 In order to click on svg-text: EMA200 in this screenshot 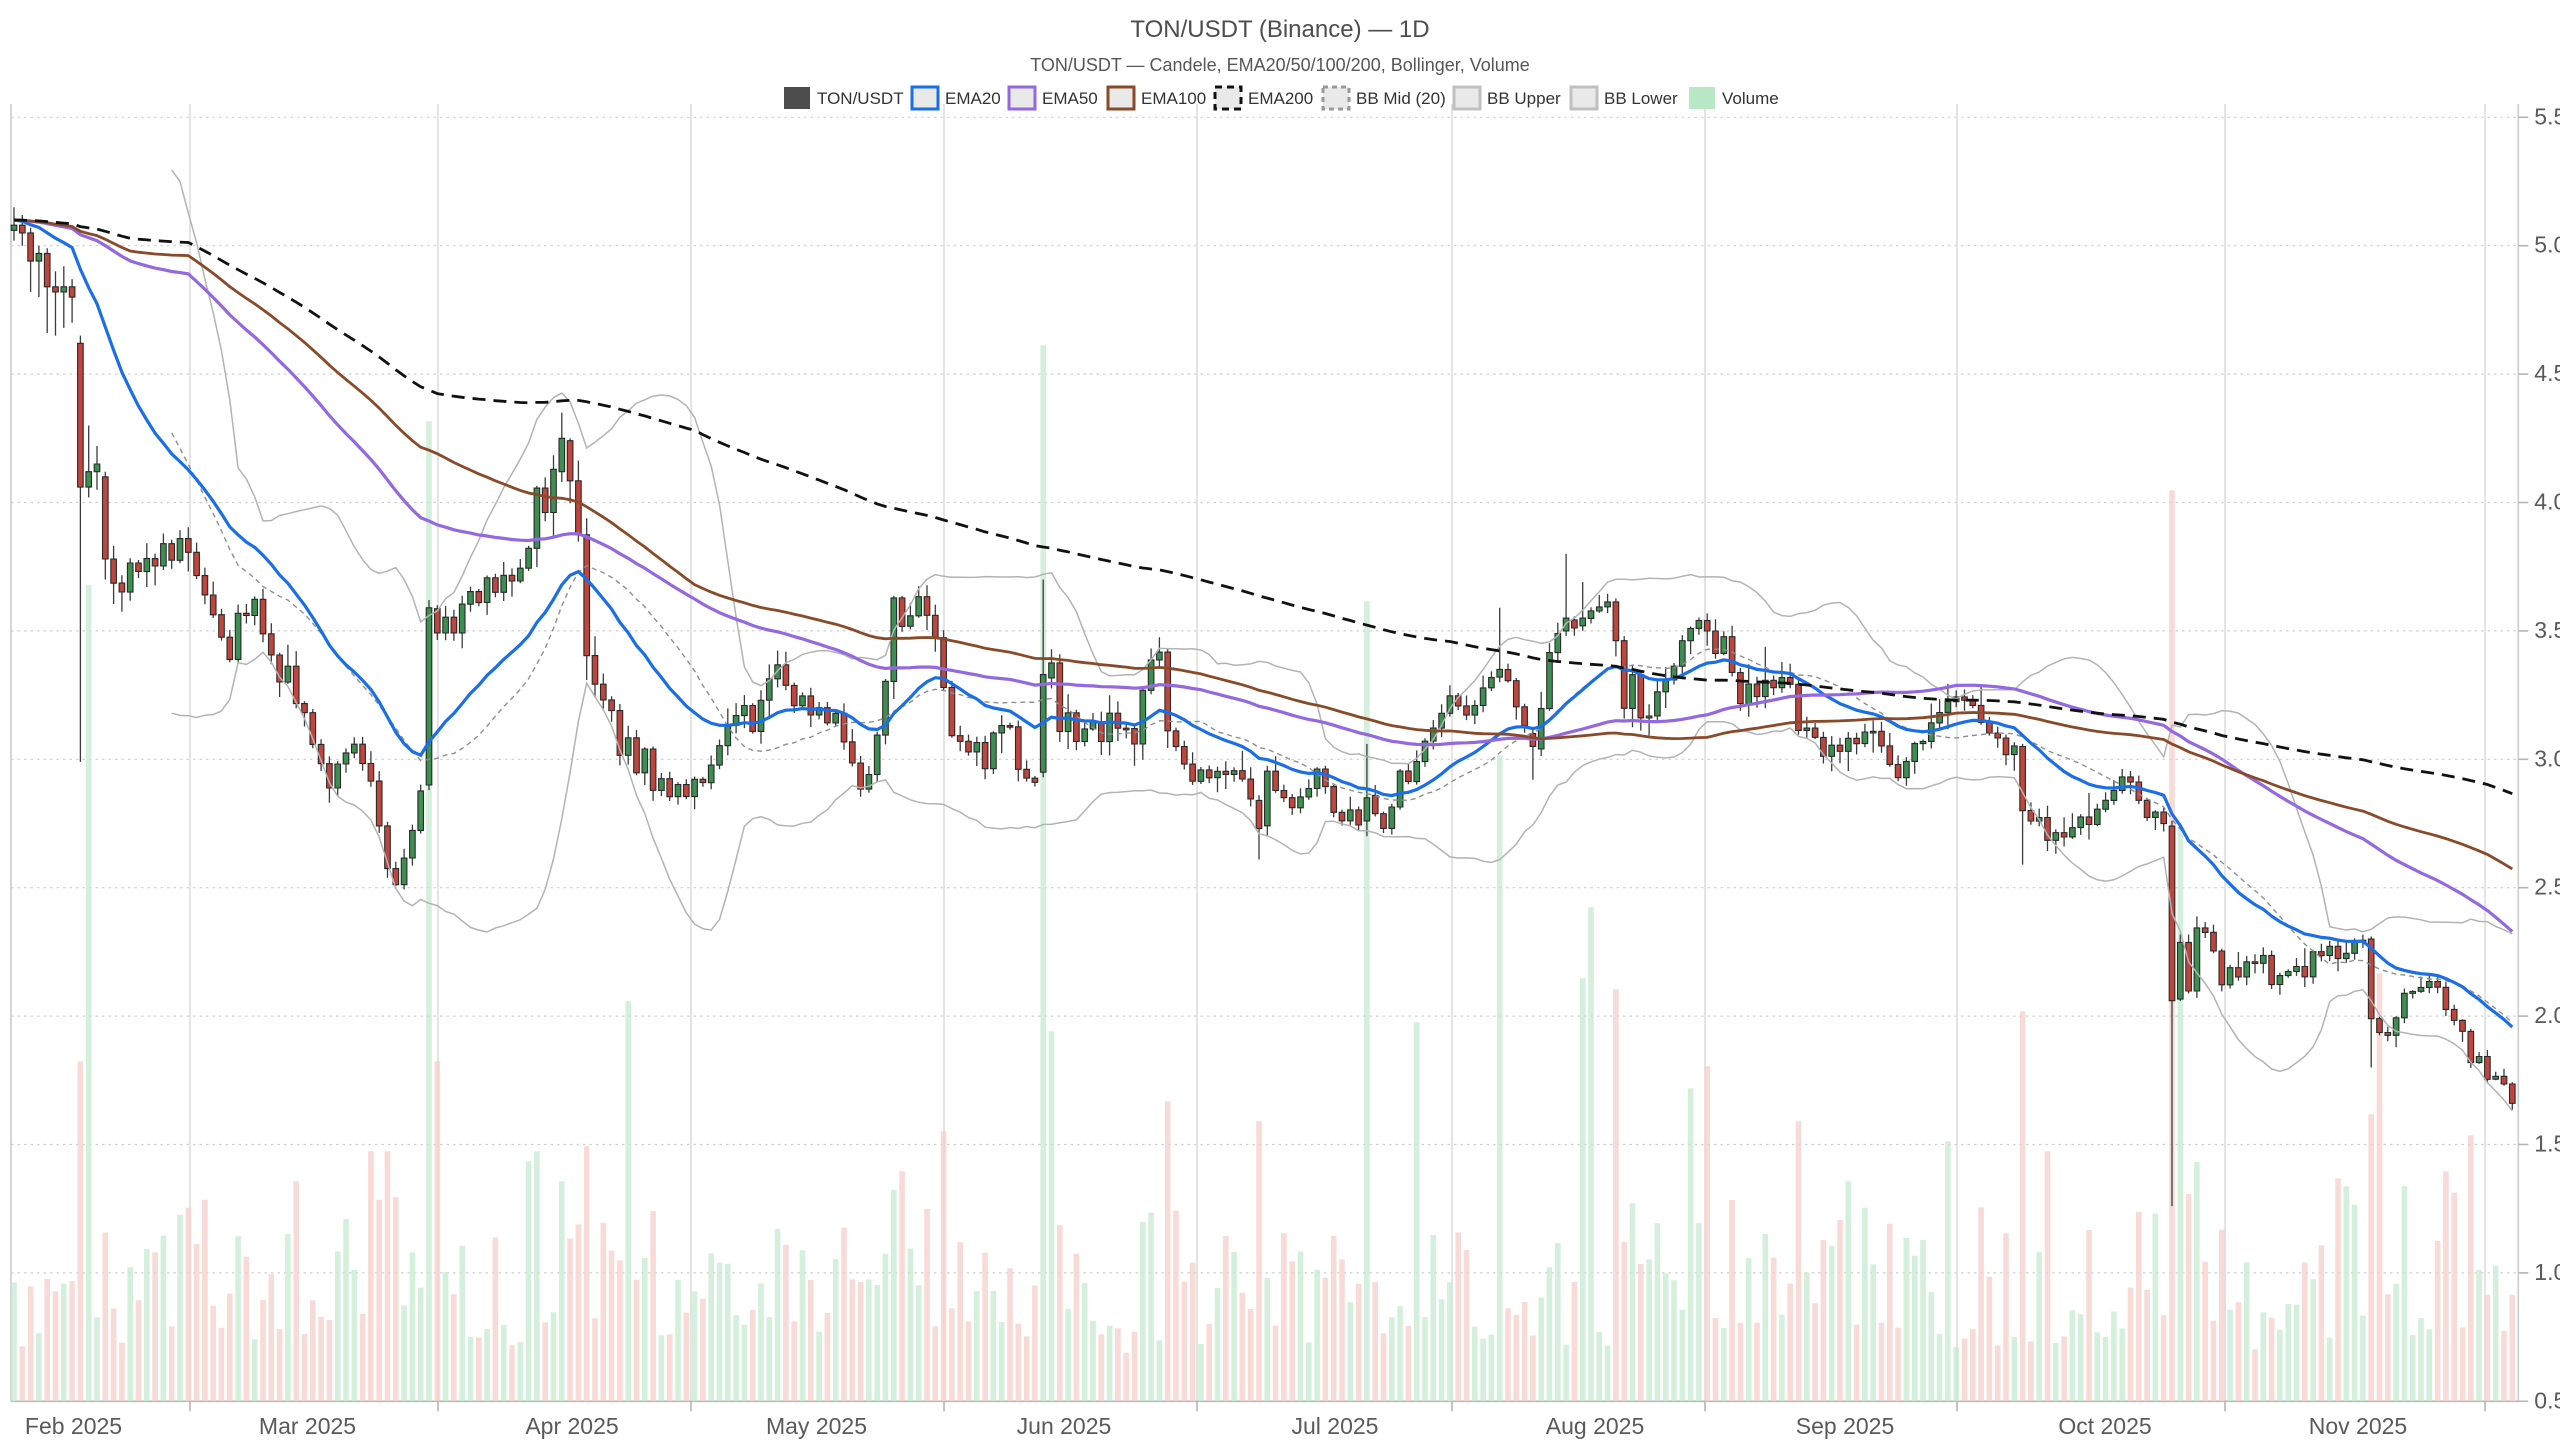, I will do `click(1280, 98)`.